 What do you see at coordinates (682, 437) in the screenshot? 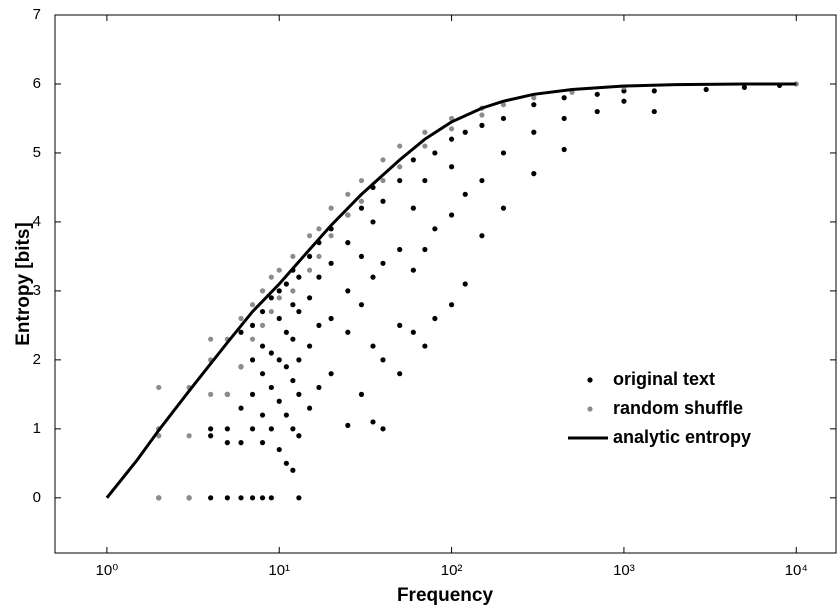
I see `legend-label: analytic entropy` at bounding box center [682, 437].